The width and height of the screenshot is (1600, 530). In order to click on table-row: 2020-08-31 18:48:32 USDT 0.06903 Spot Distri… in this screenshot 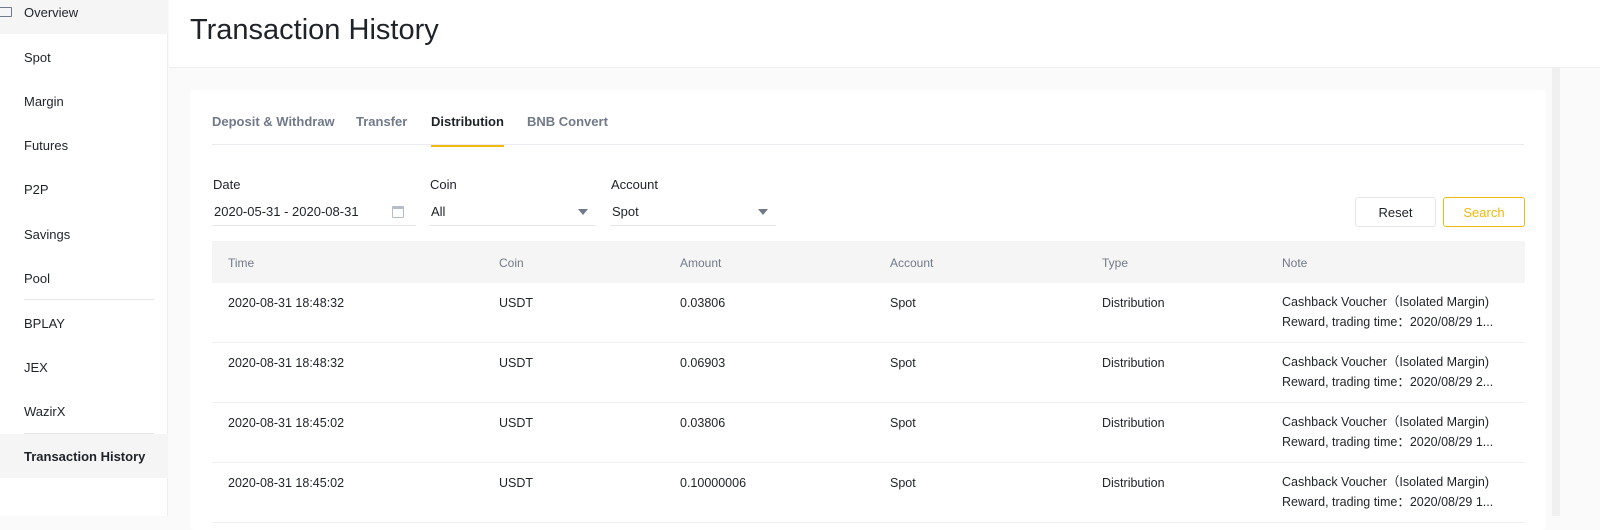, I will do `click(868, 373)`.